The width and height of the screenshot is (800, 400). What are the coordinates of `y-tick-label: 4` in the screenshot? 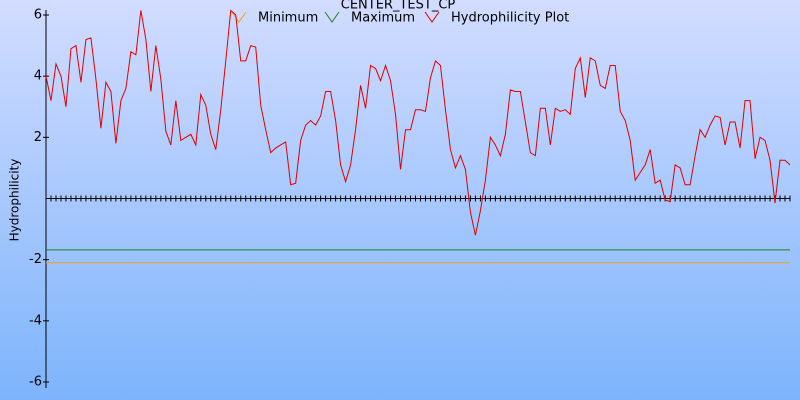 It's located at (38, 76).